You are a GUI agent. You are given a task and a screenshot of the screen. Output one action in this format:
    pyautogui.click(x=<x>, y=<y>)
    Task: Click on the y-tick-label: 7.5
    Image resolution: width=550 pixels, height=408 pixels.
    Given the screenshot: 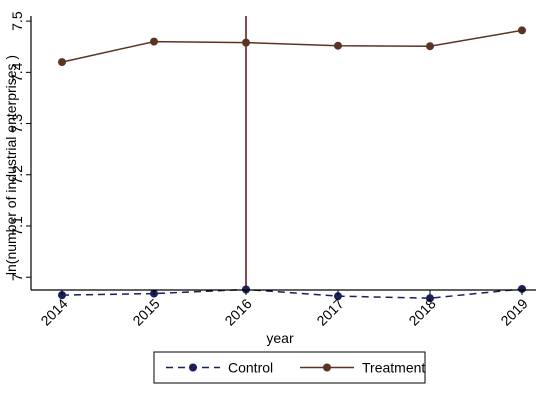 What is the action you would take?
    pyautogui.click(x=17, y=21)
    